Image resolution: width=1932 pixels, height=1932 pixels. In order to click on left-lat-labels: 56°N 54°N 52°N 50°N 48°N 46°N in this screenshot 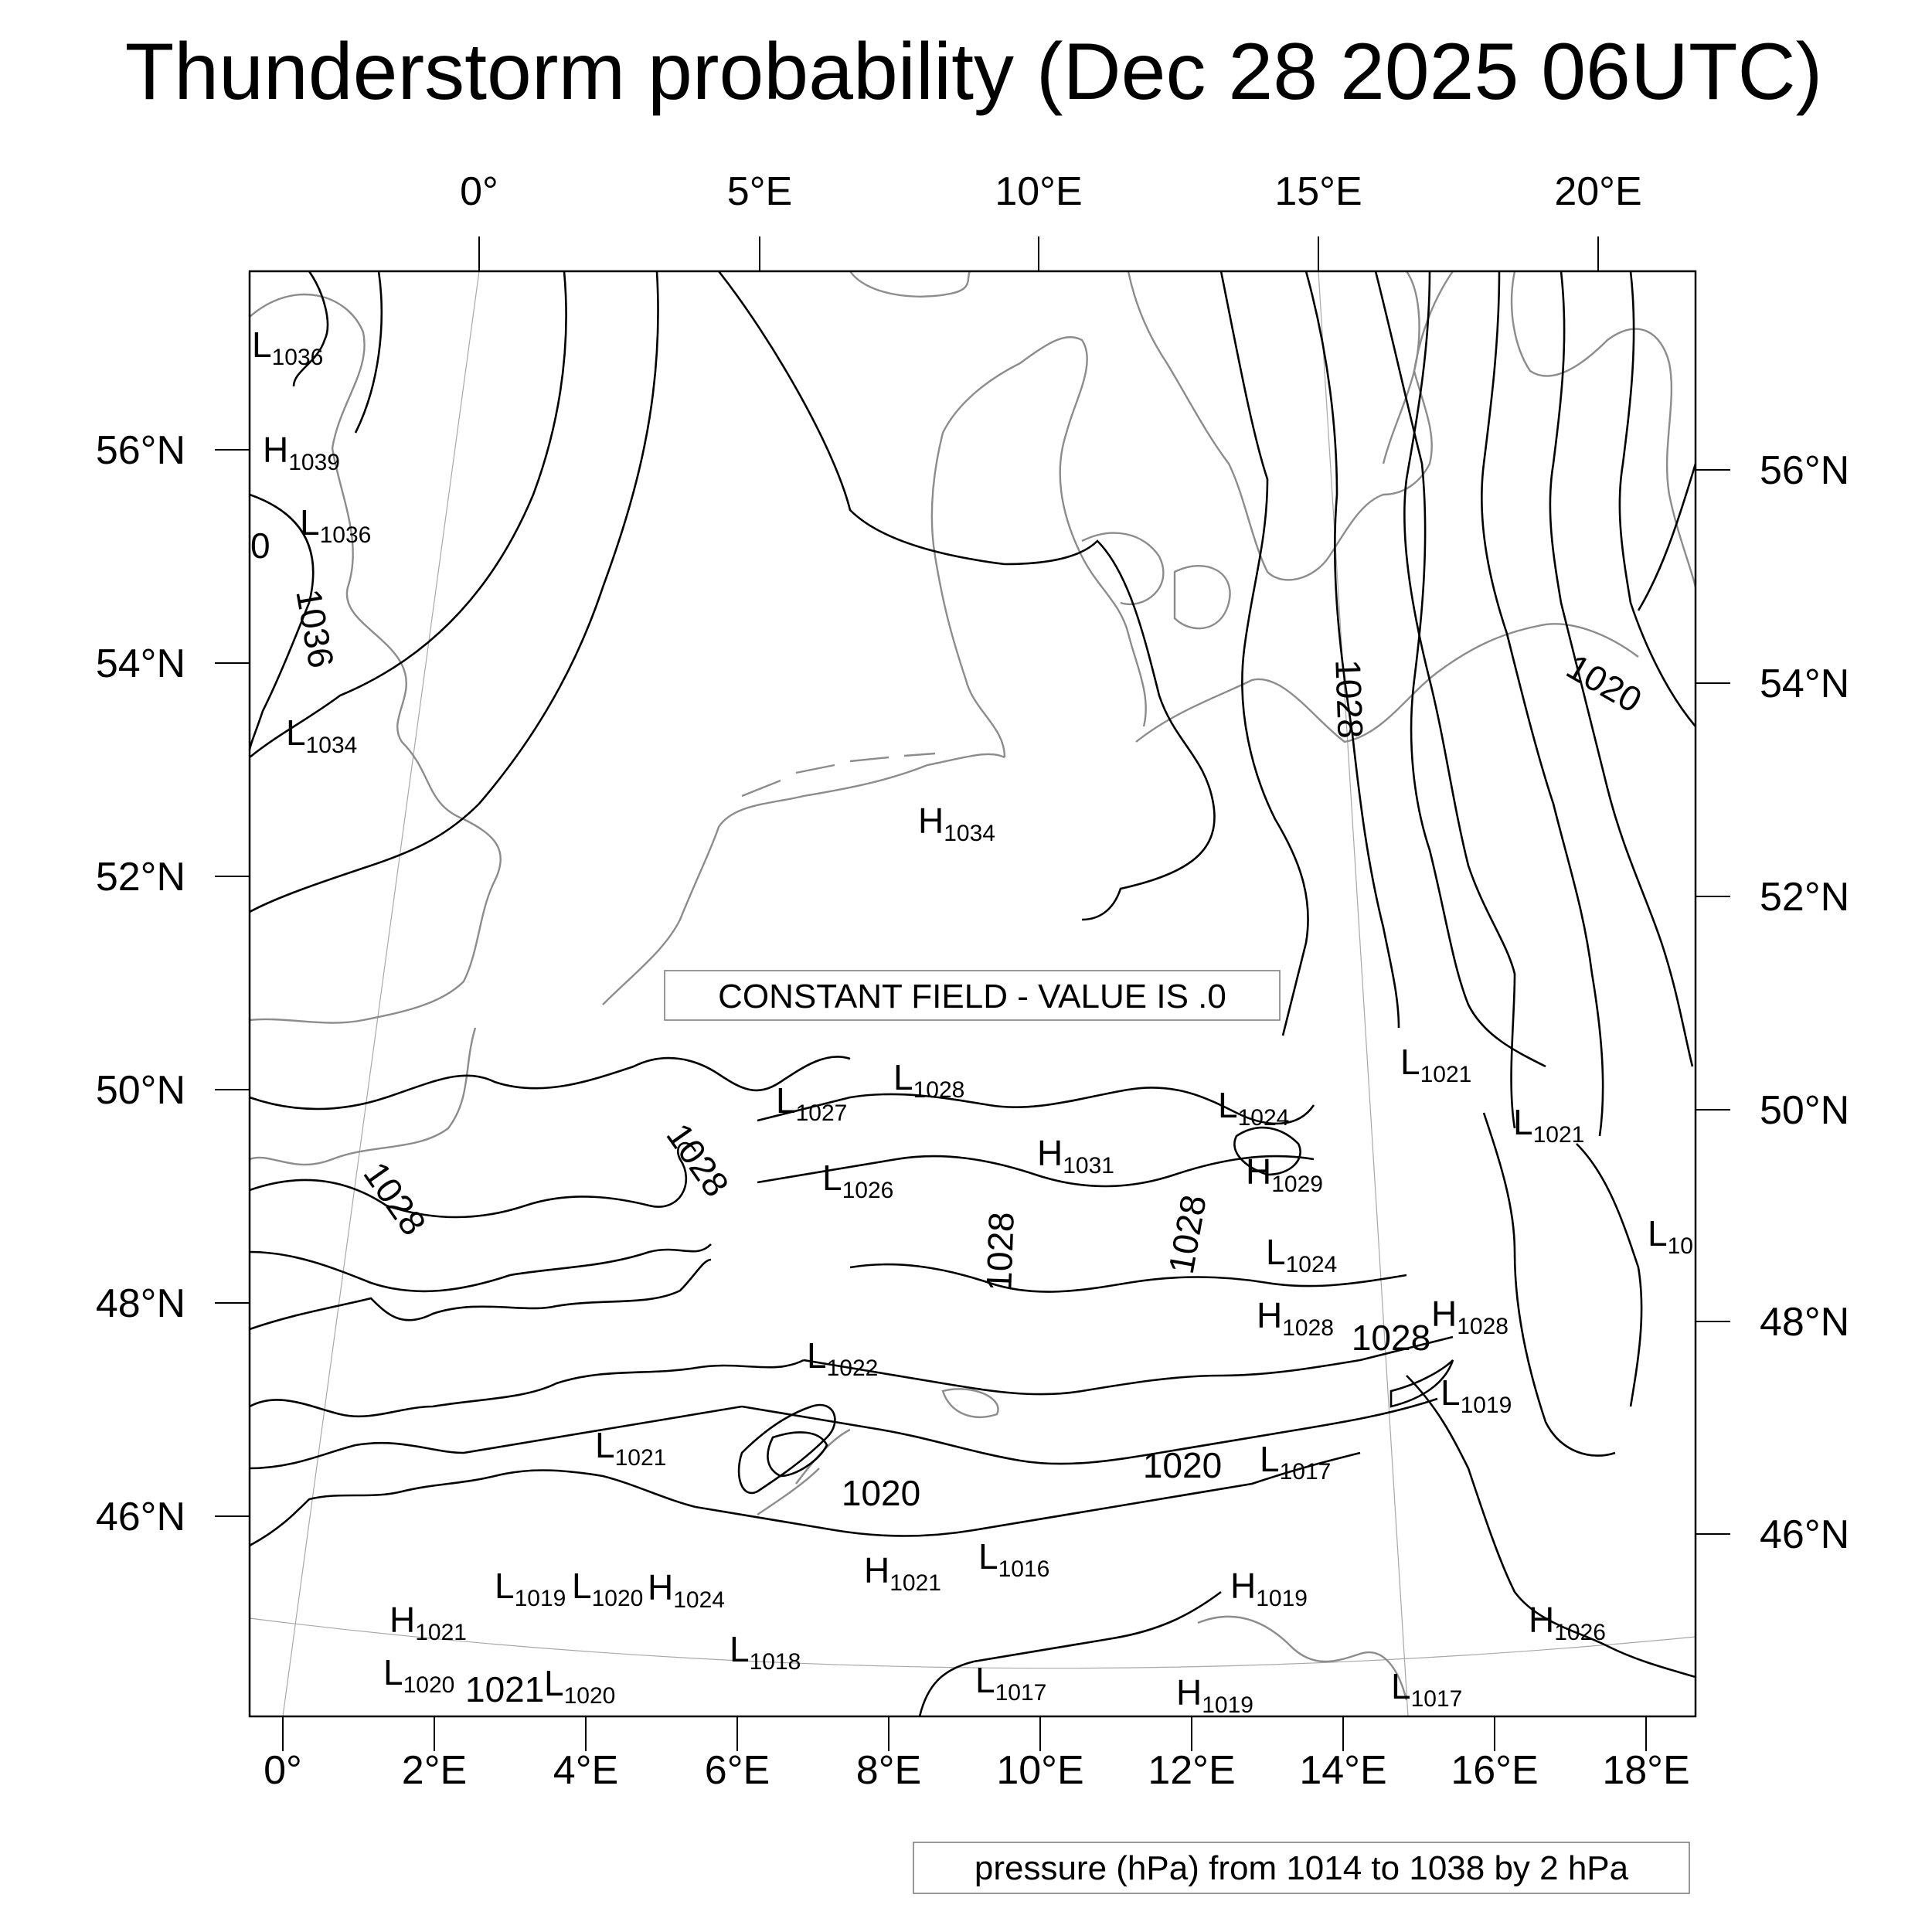, I will do `click(140, 984)`.